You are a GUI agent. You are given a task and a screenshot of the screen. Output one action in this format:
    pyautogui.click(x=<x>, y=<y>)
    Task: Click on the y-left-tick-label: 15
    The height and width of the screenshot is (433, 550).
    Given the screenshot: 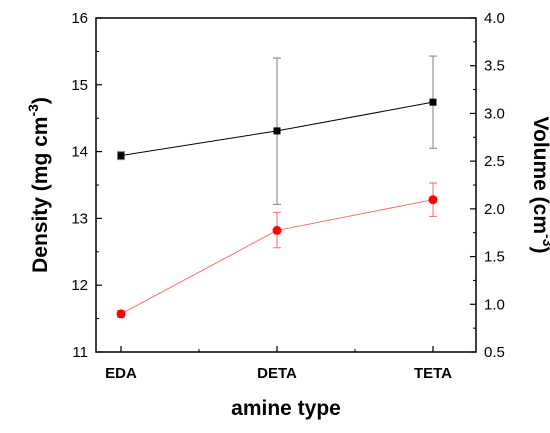 What is the action you would take?
    pyautogui.click(x=79, y=85)
    